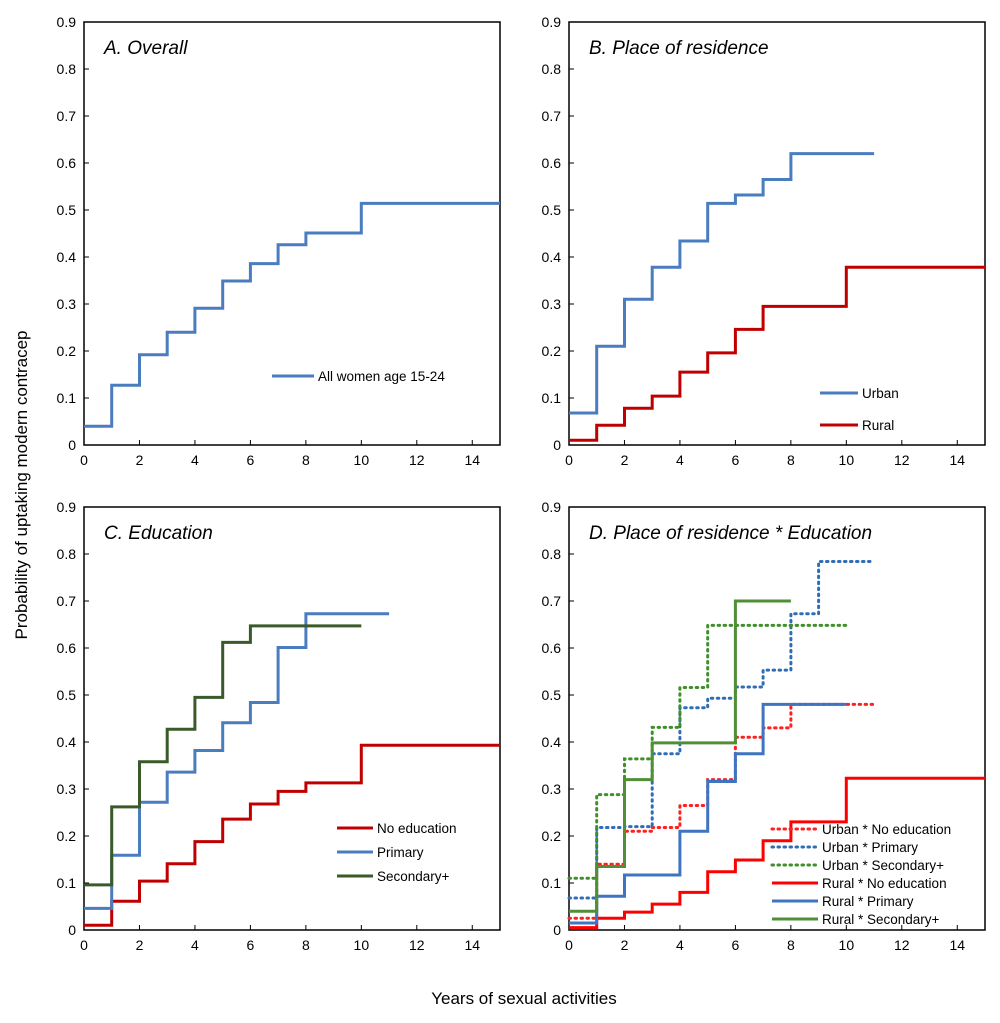 This screenshot has height=1023, width=1000. Describe the element at coordinates (870, 847) in the screenshot. I see `legend-label: Urban * Primary` at that location.